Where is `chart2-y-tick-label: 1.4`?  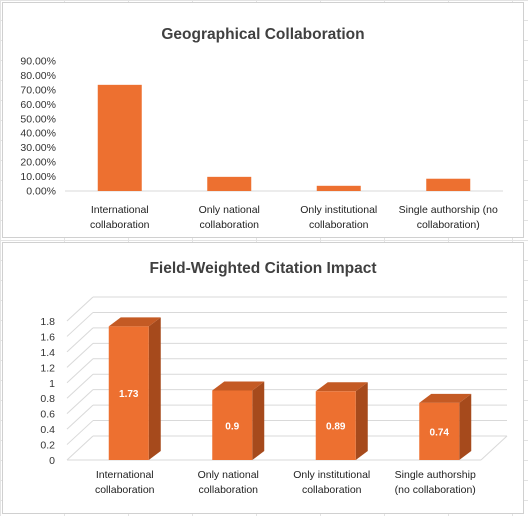
chart2-y-tick-label: 1.4 is located at coordinates (47, 353).